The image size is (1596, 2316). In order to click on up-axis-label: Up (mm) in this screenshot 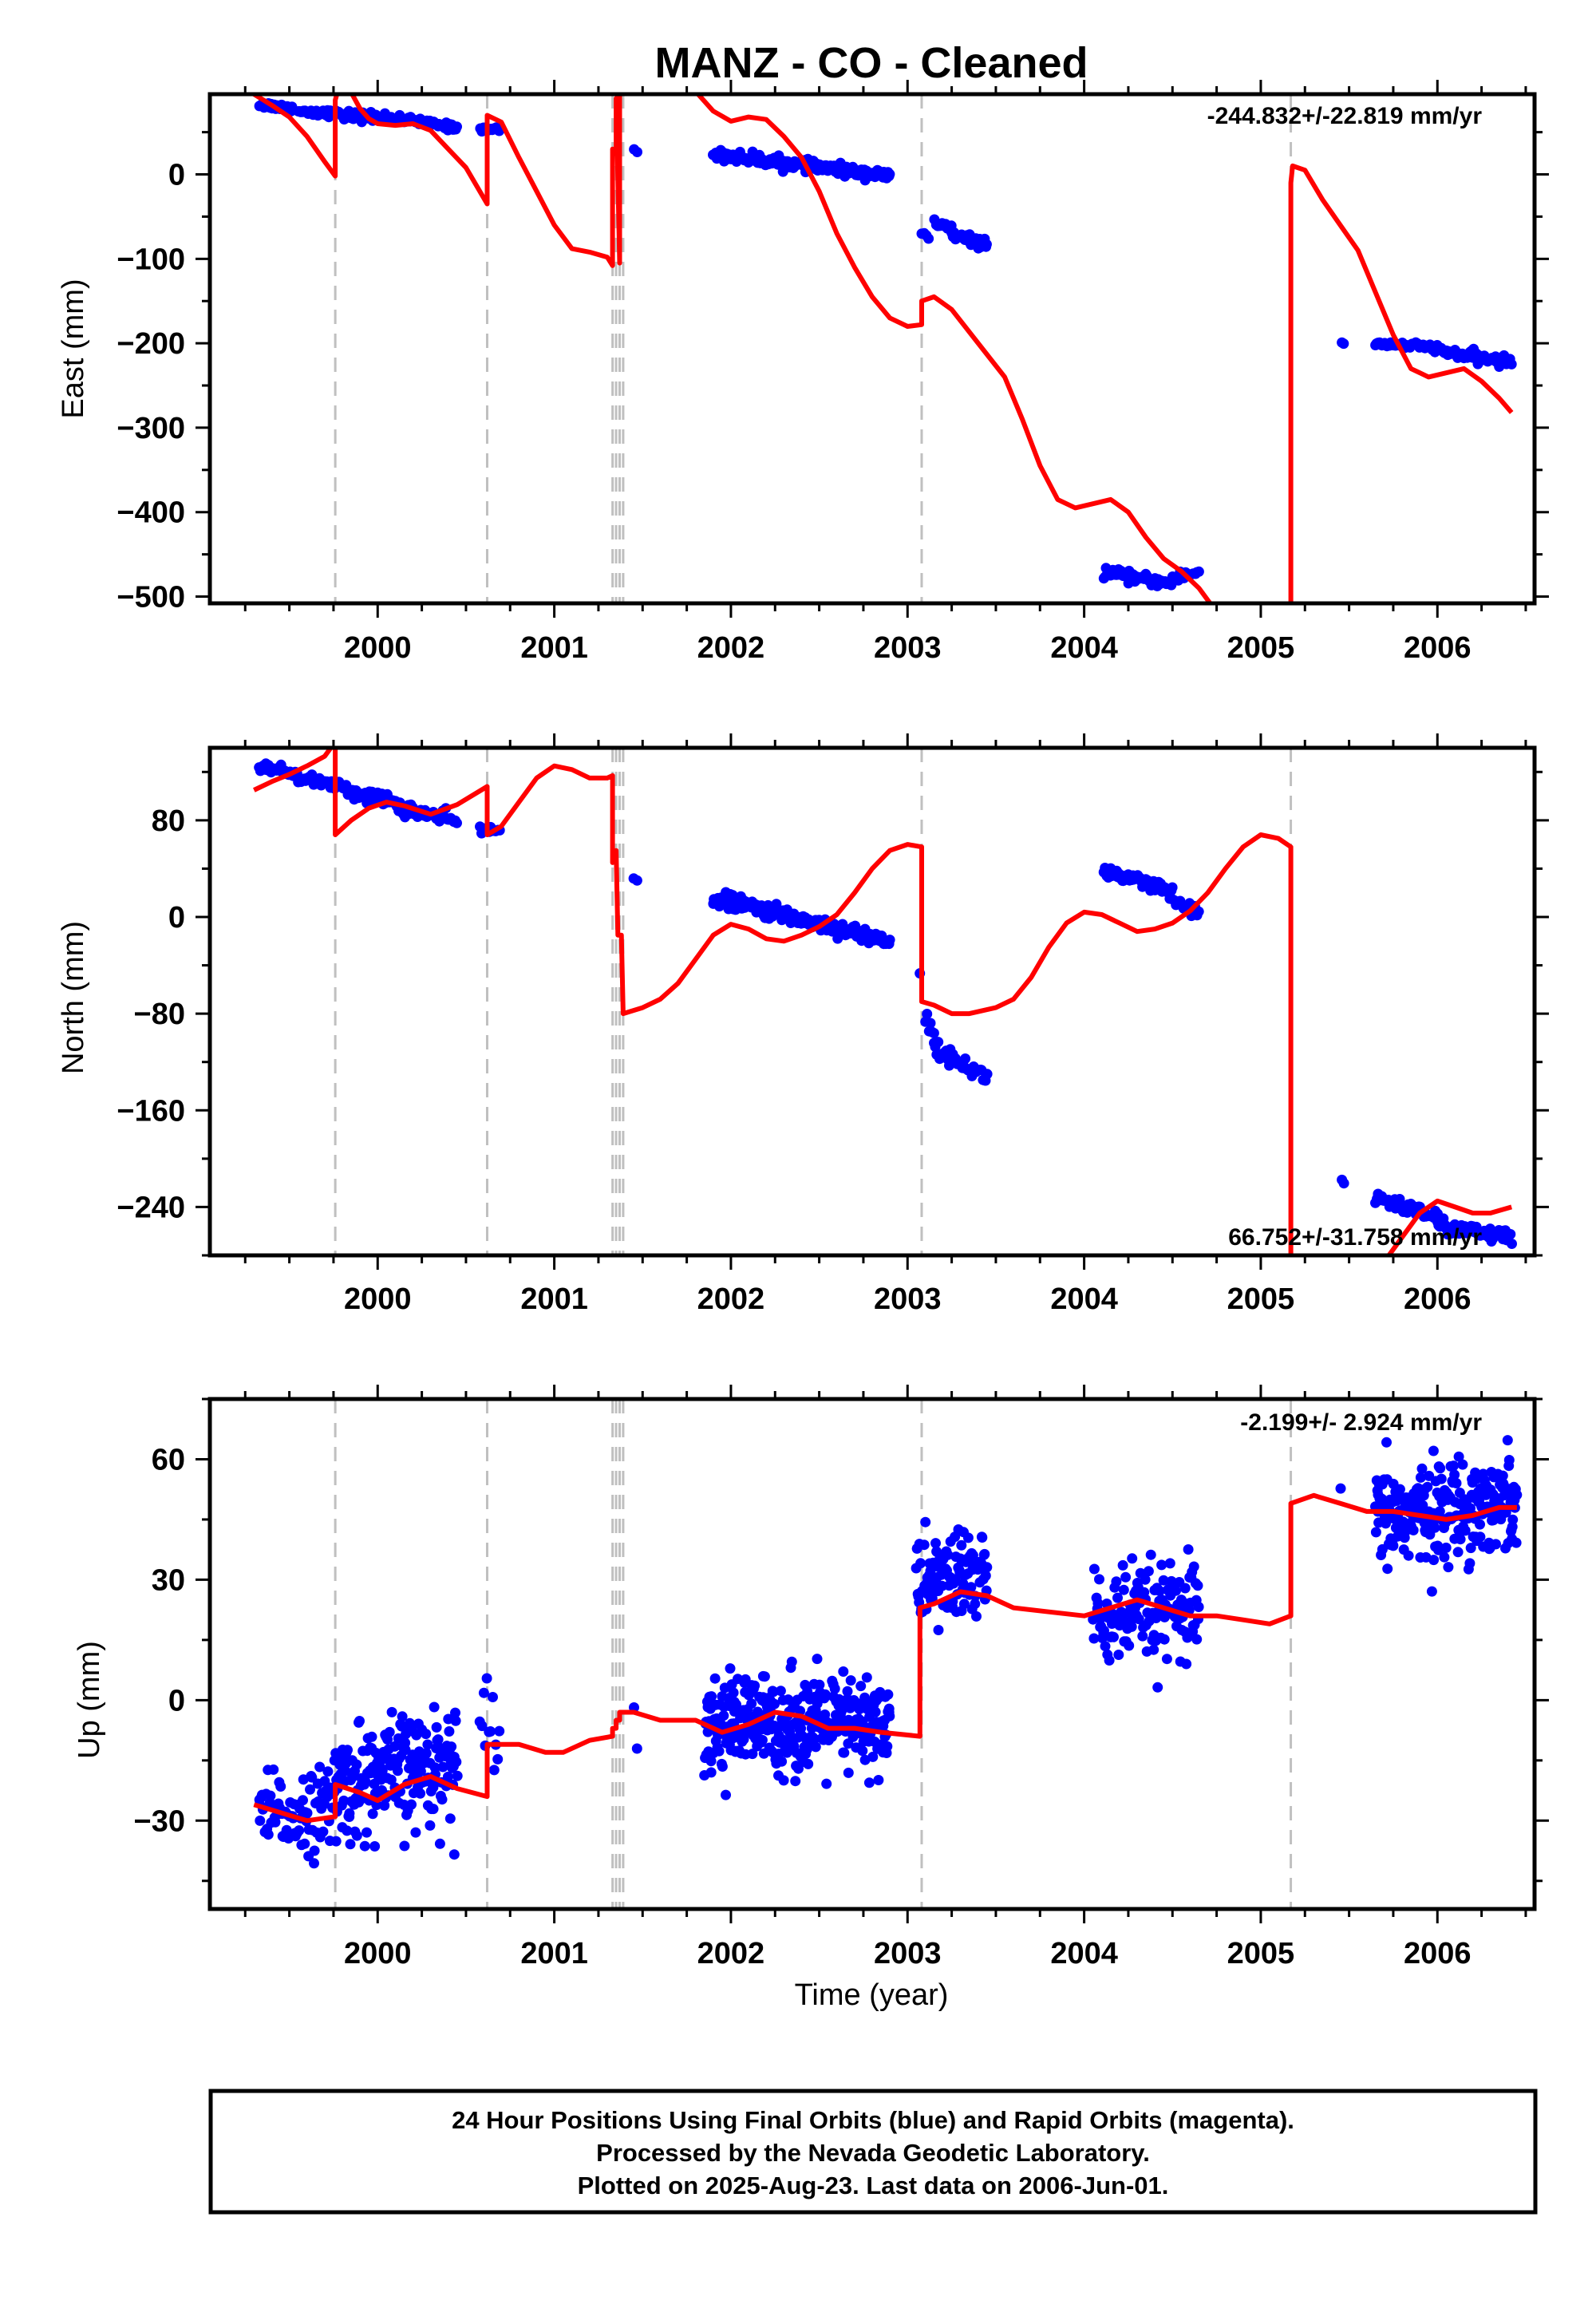, I will do `click(89, 1700)`.